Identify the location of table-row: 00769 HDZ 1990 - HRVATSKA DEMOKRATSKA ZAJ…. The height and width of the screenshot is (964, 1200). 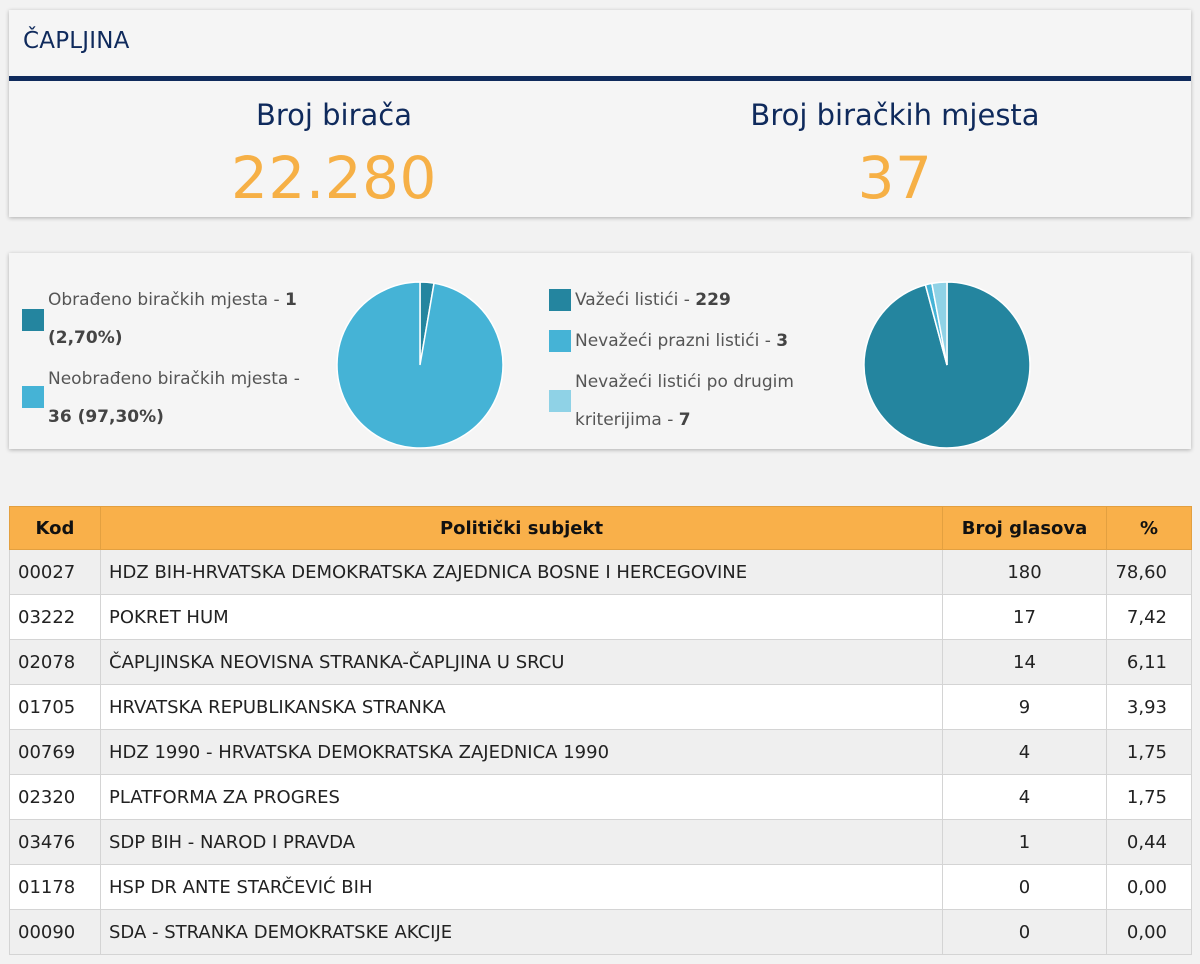
(600, 752).